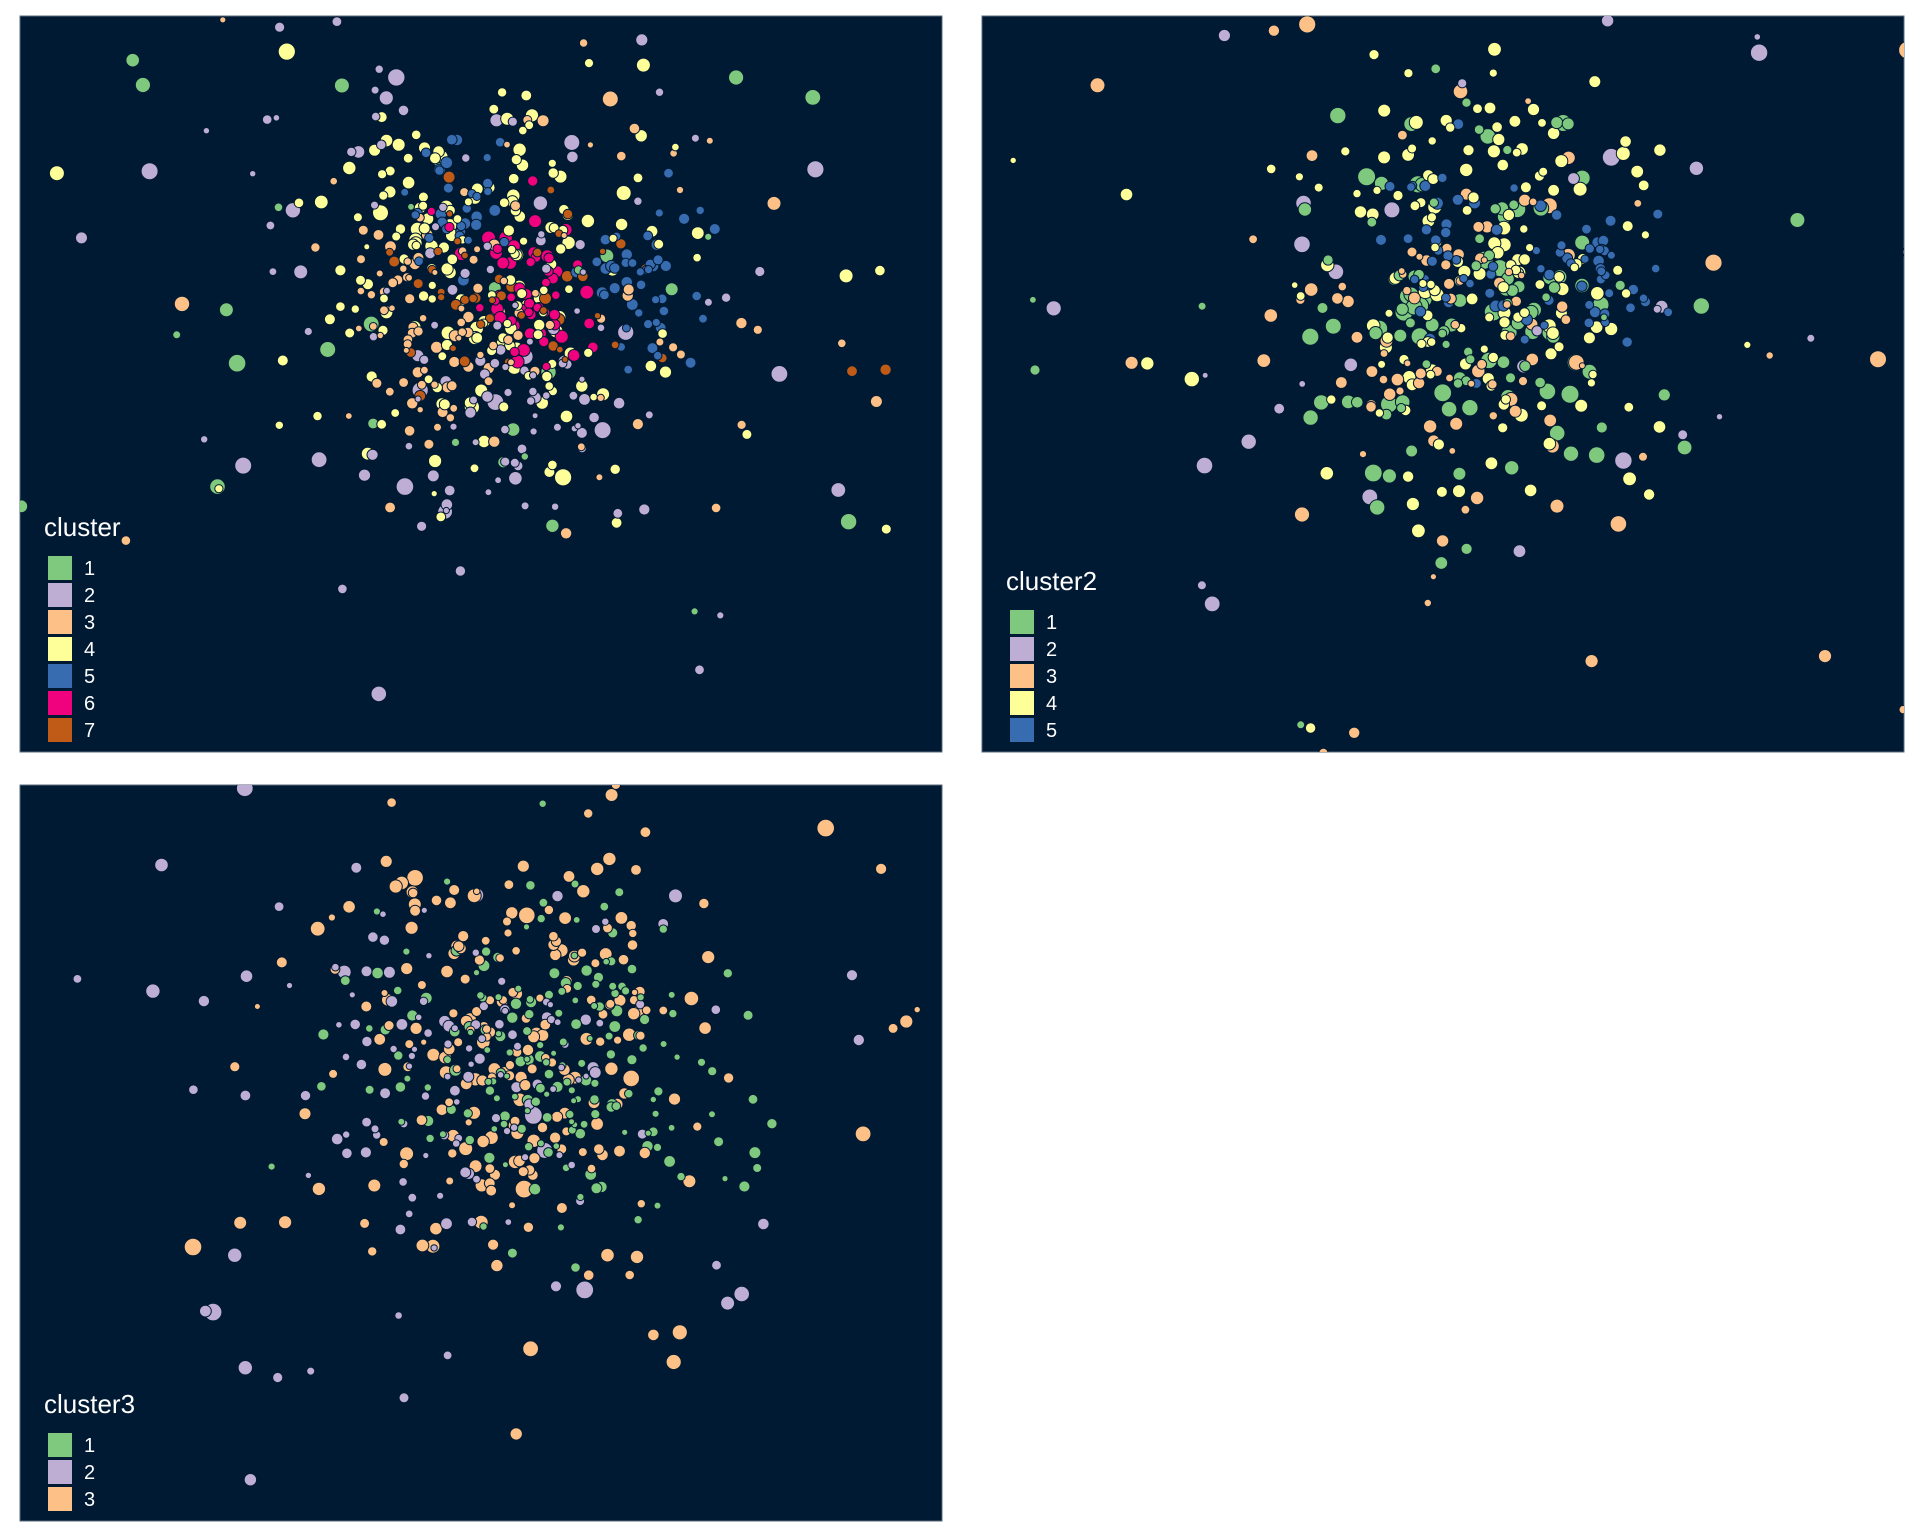  I want to click on legend-title: cluster, so click(82, 527).